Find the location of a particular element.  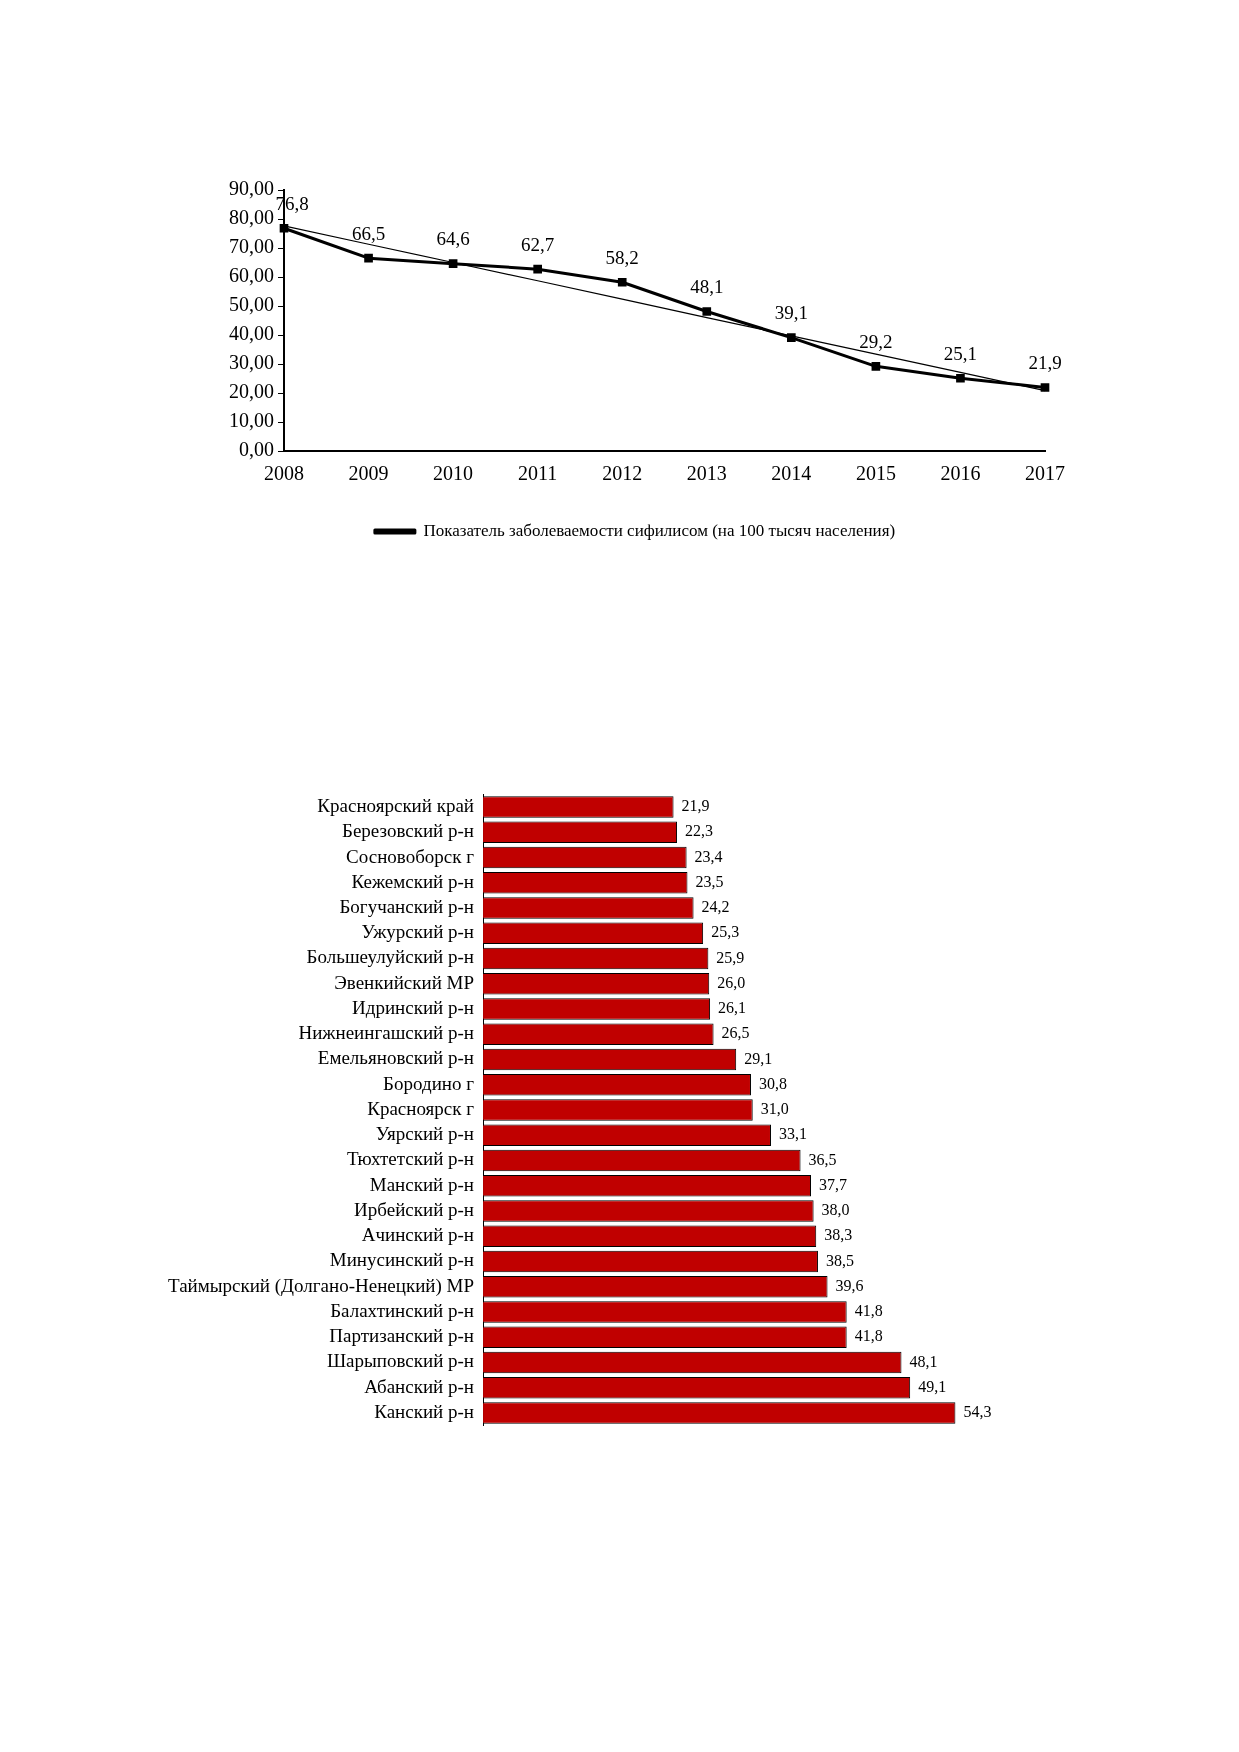

y-tick-label: Абанский р-н is located at coordinates (419, 1386).